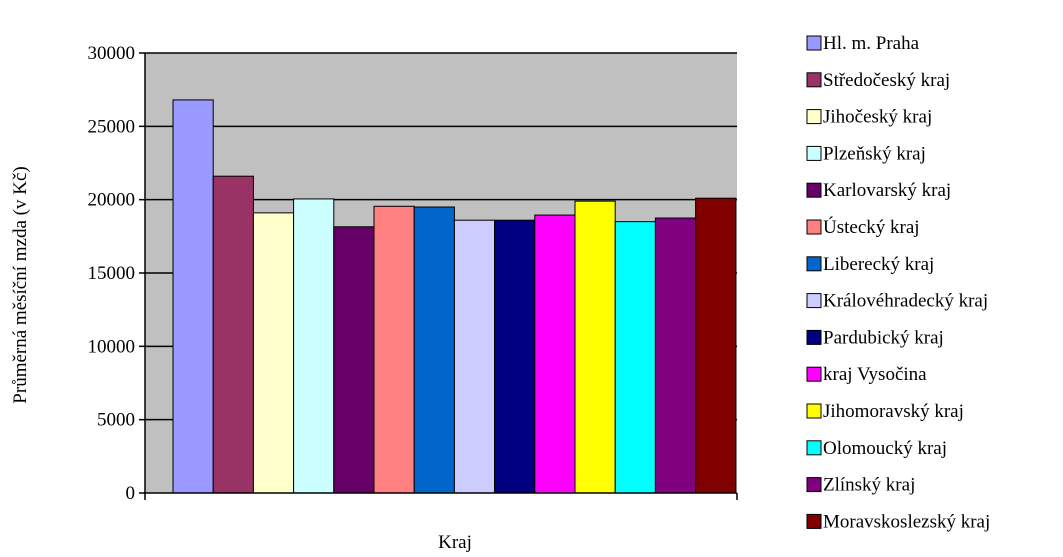  What do you see at coordinates (883, 337) in the screenshot?
I see `legend-label: Pardubický kraj` at bounding box center [883, 337].